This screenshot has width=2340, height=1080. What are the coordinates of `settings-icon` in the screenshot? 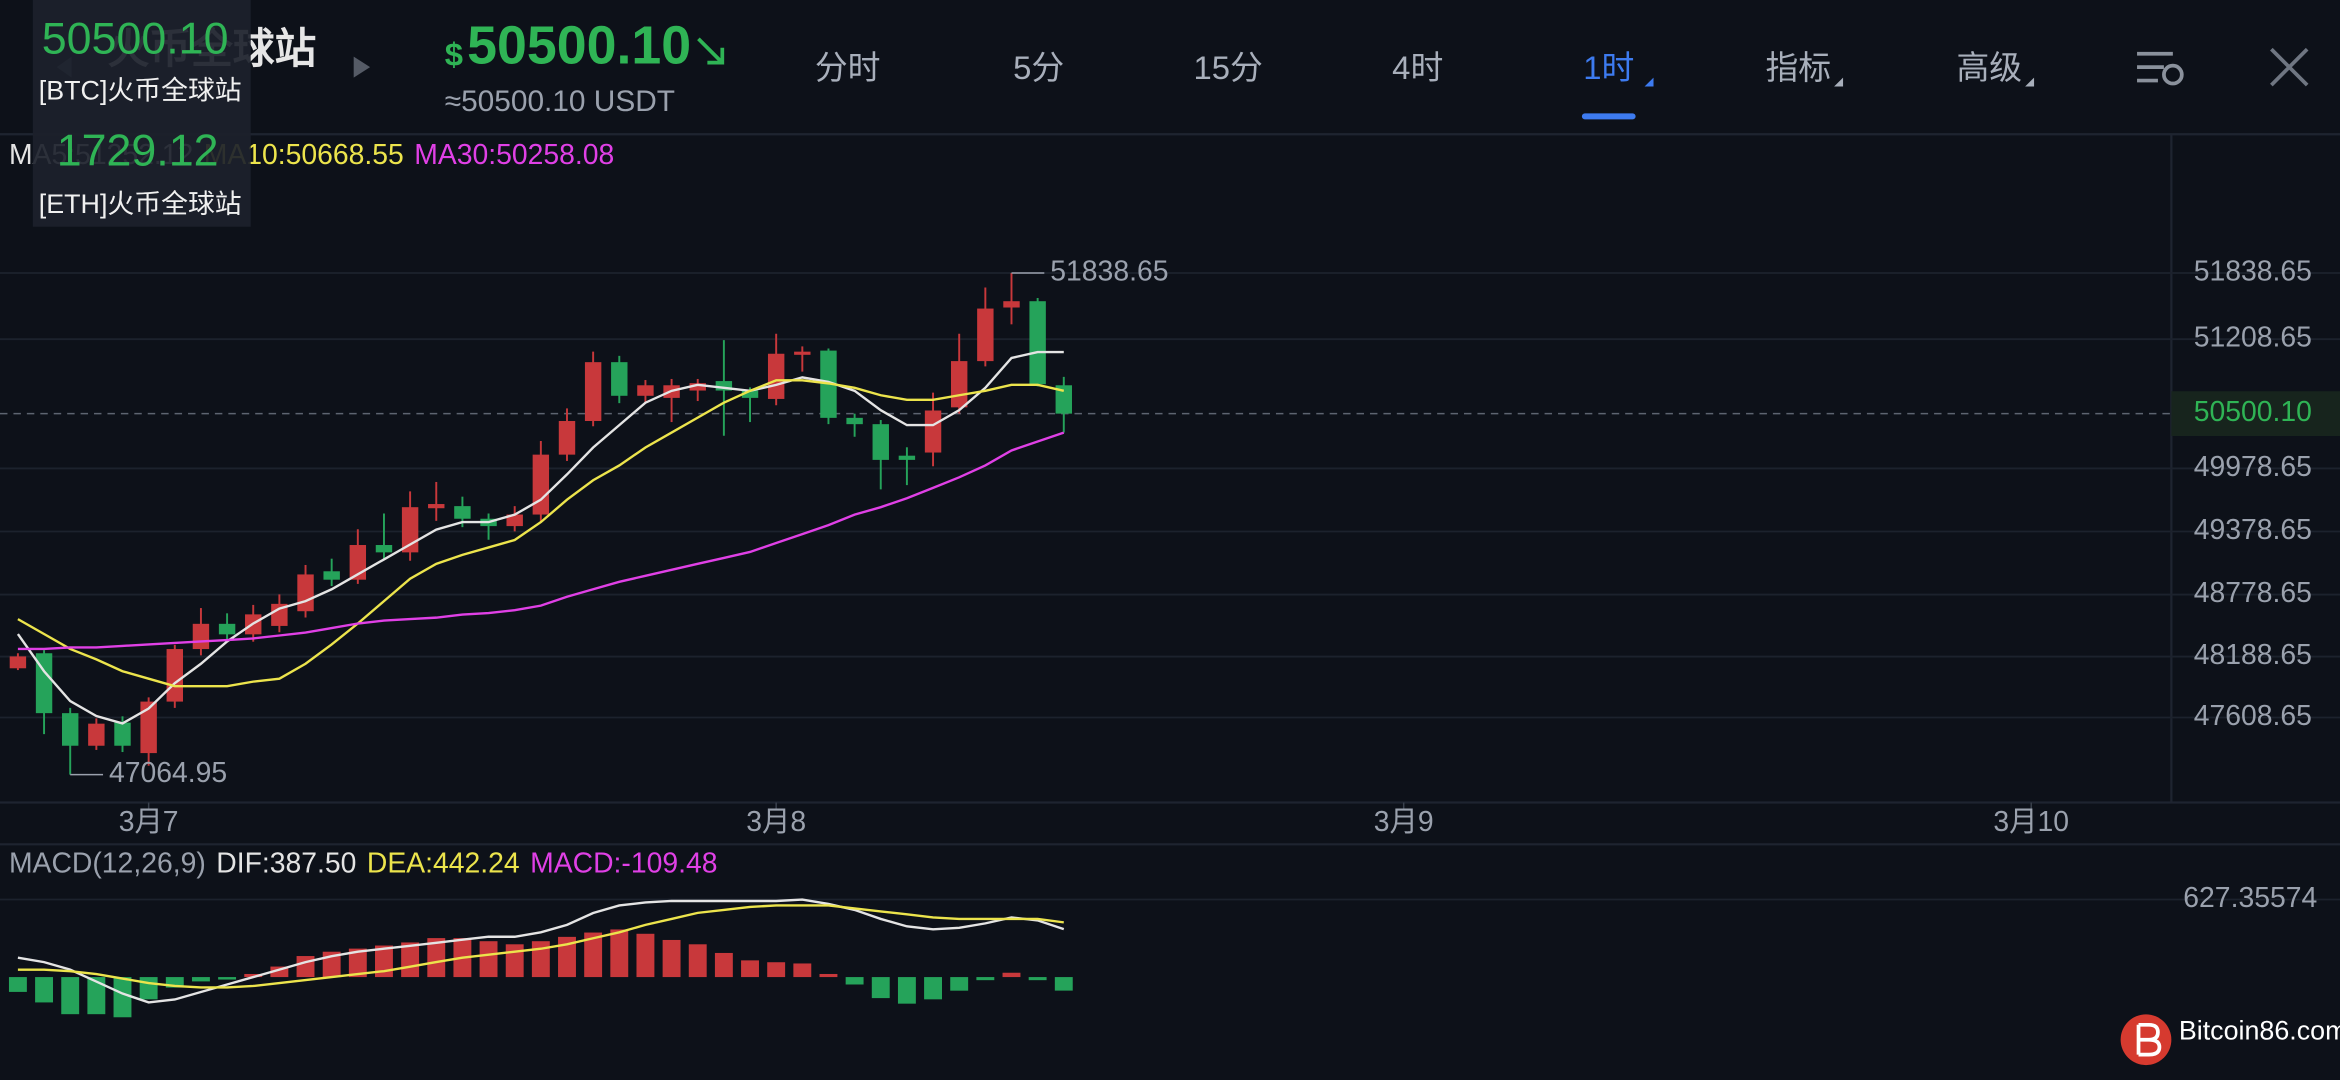 It's located at (2160, 68).